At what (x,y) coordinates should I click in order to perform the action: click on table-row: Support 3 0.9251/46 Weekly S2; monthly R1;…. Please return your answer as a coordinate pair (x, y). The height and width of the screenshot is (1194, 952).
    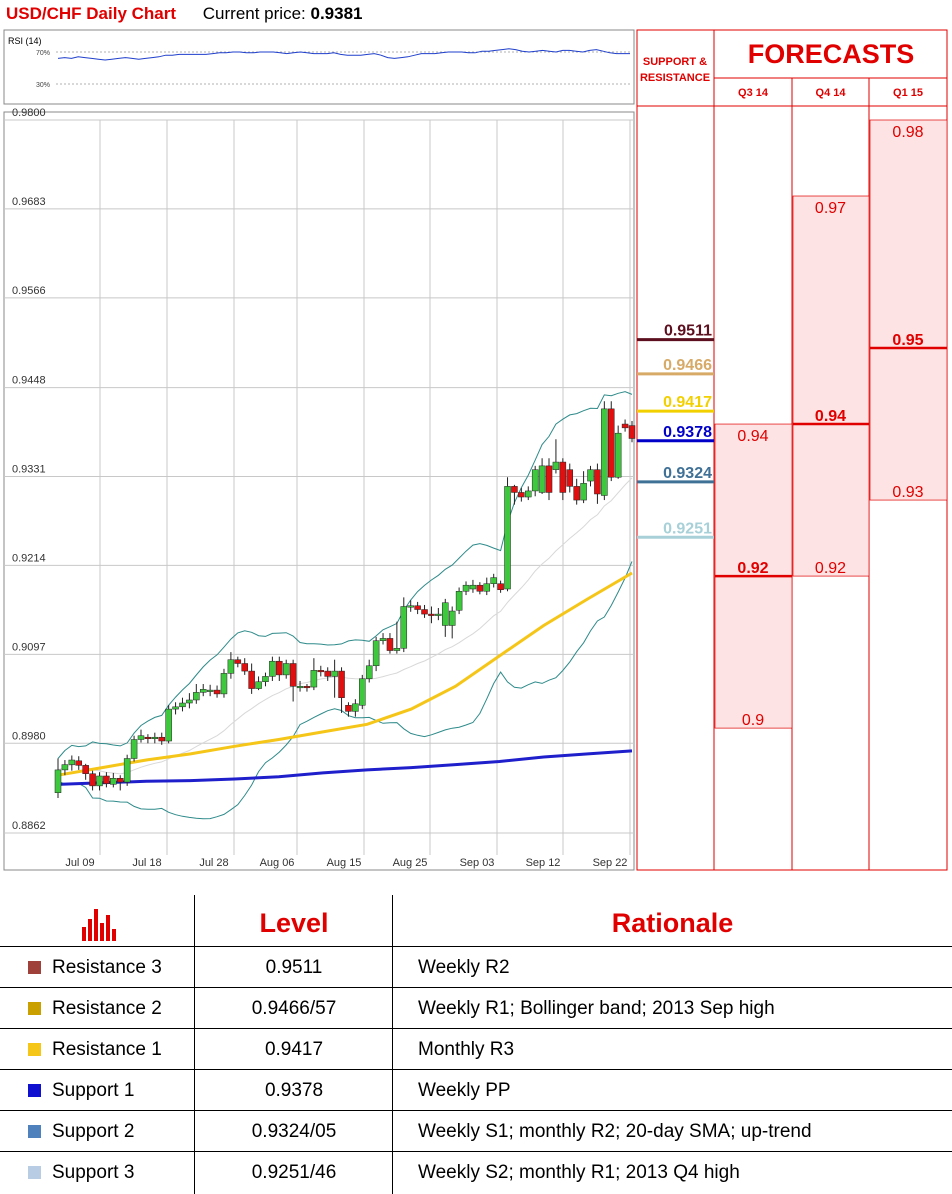
    Looking at the image, I should click on (476, 1172).